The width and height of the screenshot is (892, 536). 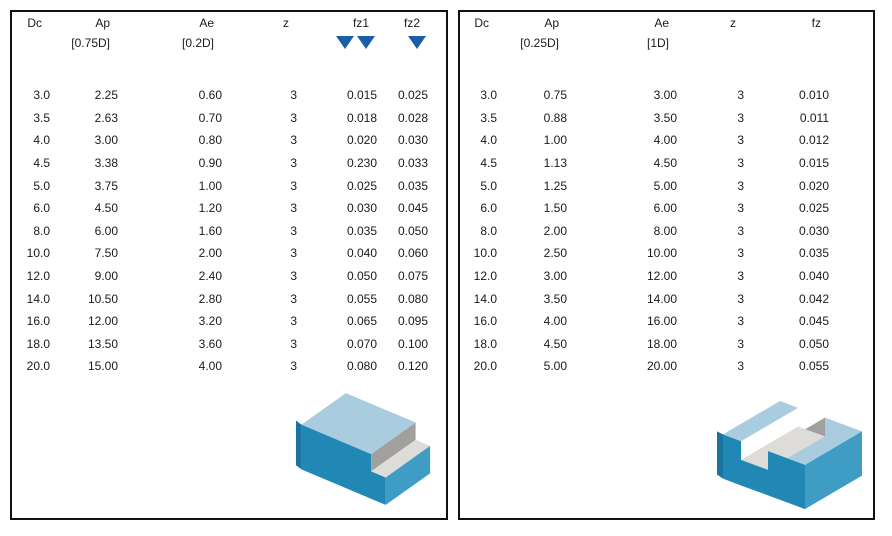 What do you see at coordinates (645, 95) in the screenshot?
I see `table-row: 3.0 0.75 3.00 3 0.010` at bounding box center [645, 95].